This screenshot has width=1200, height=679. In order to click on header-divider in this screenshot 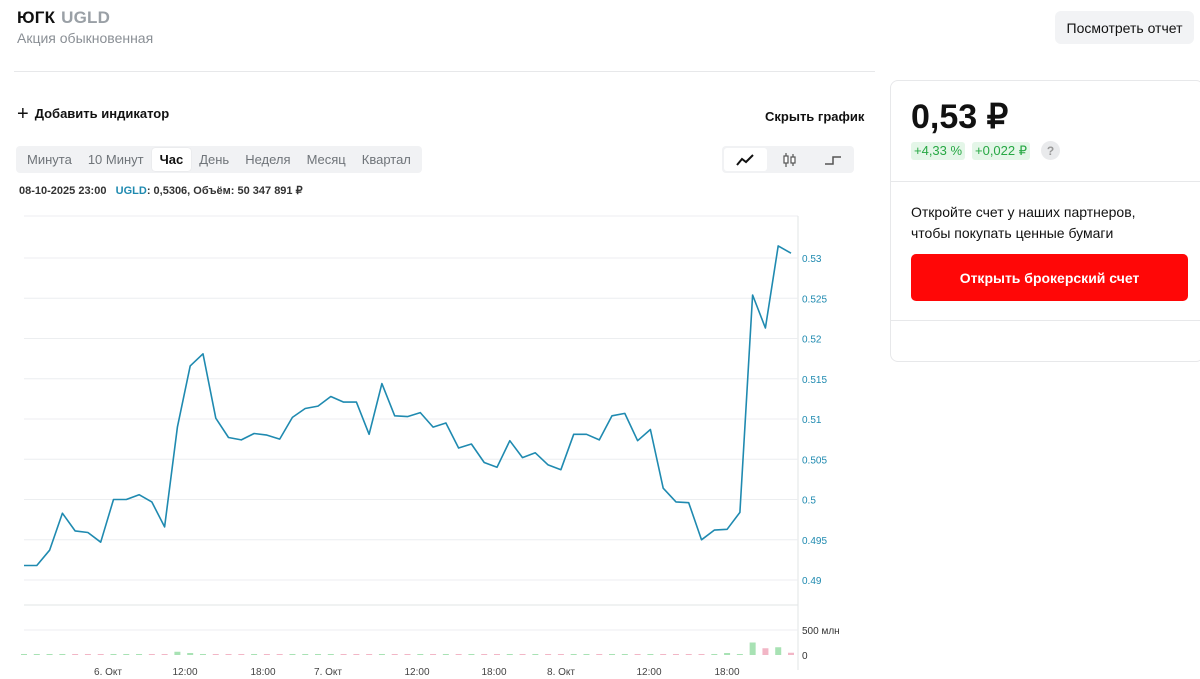, I will do `click(444, 71)`.